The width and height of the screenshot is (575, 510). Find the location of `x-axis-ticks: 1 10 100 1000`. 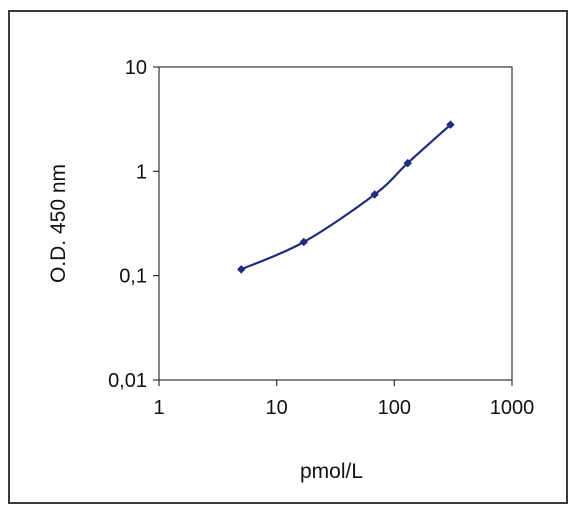

x-axis-ticks: 1 10 100 1000 is located at coordinates (343, 399).